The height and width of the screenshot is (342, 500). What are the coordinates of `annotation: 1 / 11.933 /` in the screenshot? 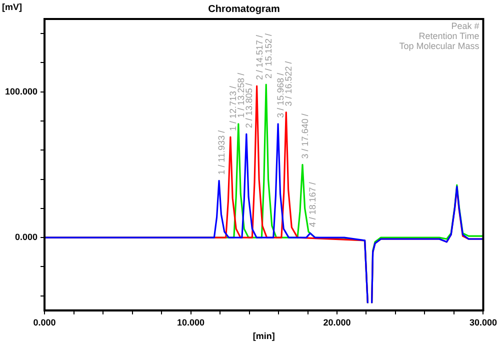 It's located at (221, 152).